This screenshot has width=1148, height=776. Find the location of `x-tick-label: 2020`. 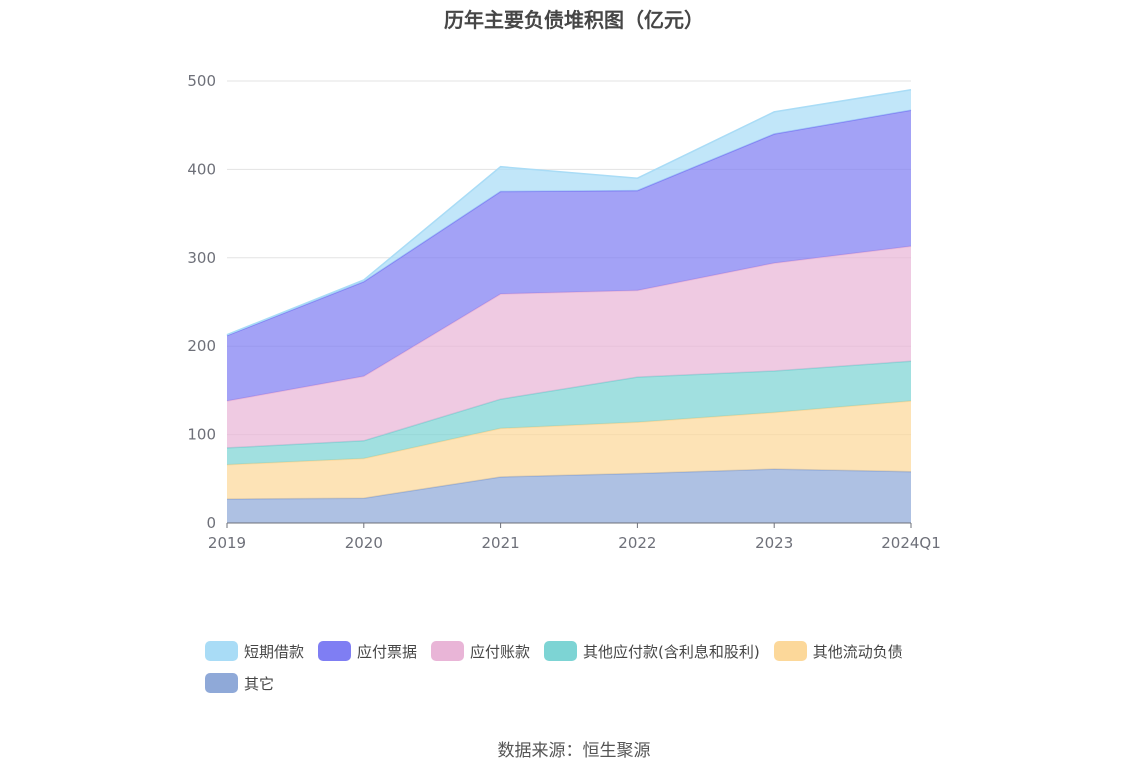

x-tick-label: 2020 is located at coordinates (364, 543).